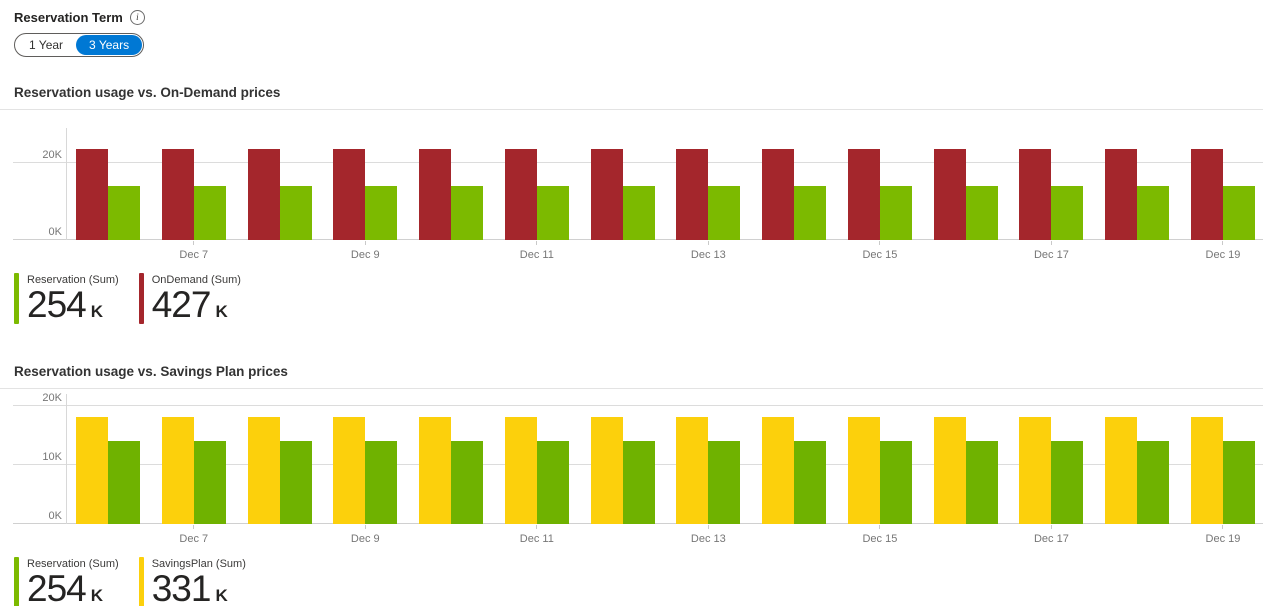 Image resolution: width=1263 pixels, height=606 pixels. What do you see at coordinates (46, 45) in the screenshot?
I see `toggle-option-1-year: 1 Year` at bounding box center [46, 45].